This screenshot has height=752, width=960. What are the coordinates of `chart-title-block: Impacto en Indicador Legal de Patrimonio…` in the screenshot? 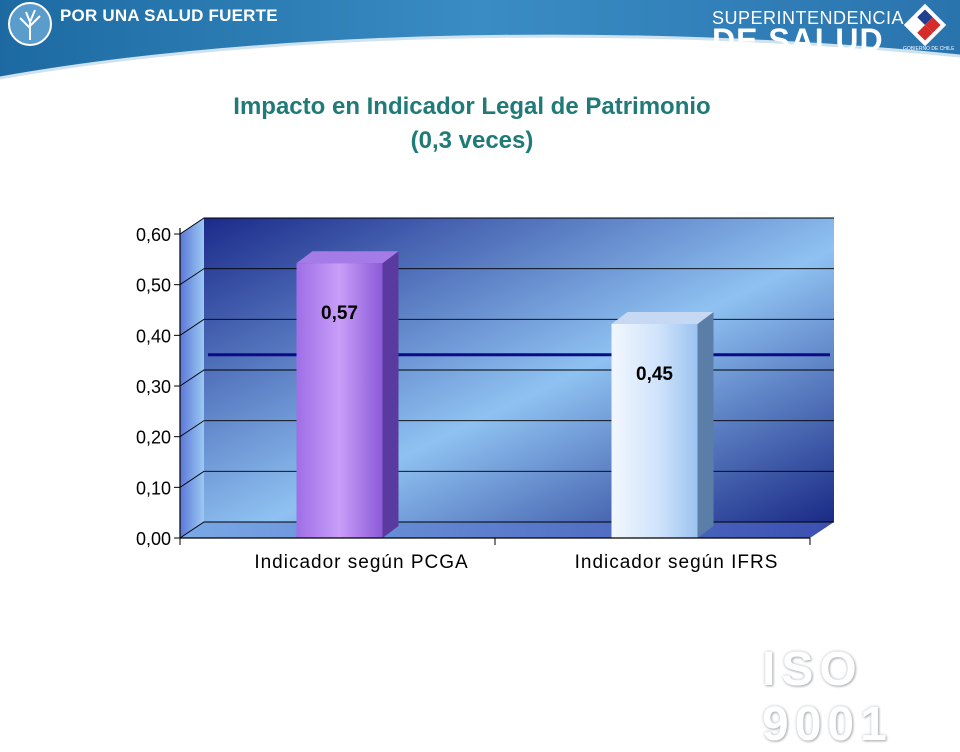 It's located at (472, 124).